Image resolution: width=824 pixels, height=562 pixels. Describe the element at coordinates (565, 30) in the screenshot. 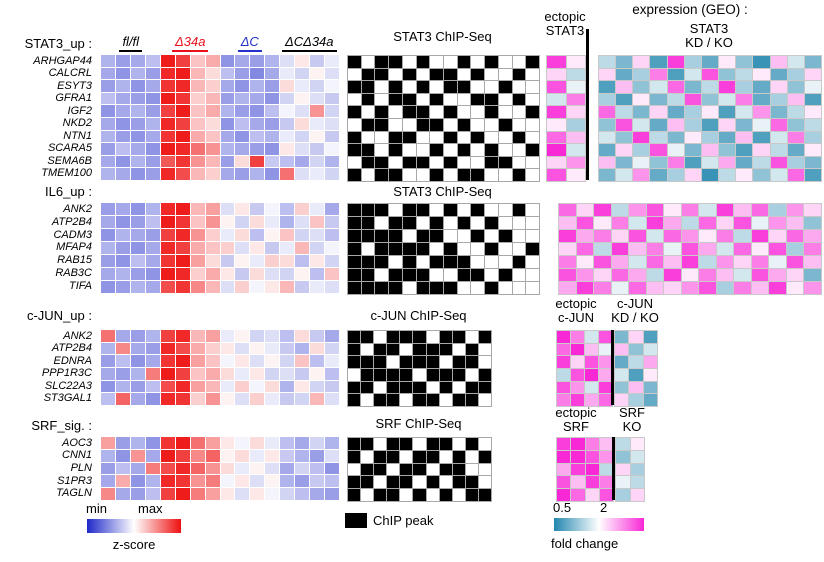

I see `ectopic-stat3-label-line2: STAT3` at that location.